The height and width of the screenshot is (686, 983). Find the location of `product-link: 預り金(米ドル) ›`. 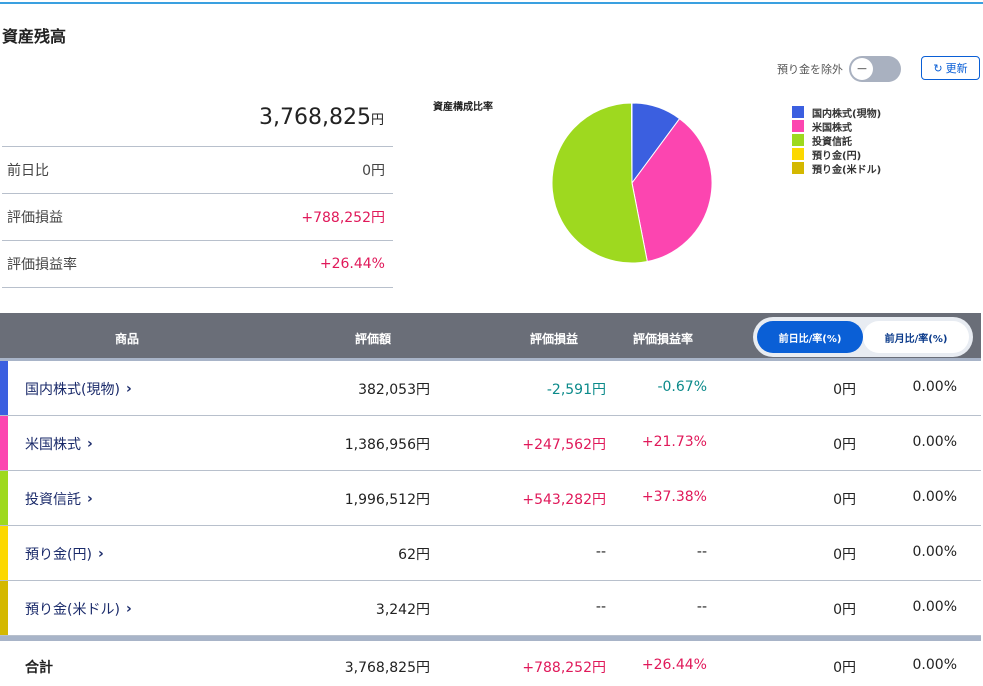

product-link: 預り金(米ドル) › is located at coordinates (78, 609).